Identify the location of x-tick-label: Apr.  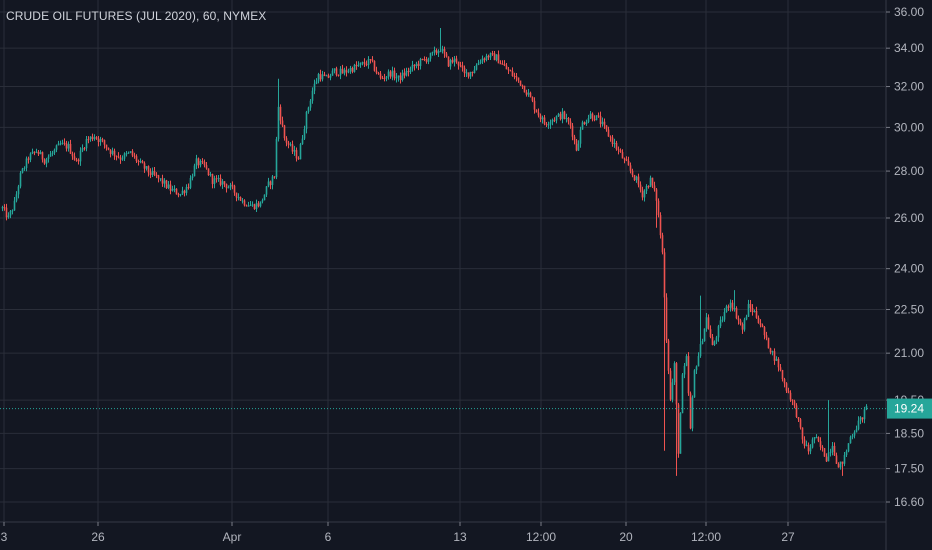
(232, 537).